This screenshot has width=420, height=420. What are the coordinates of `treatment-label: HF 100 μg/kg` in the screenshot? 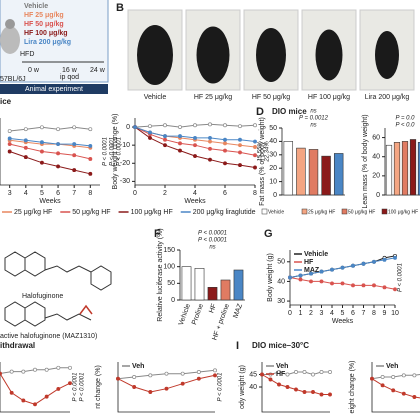 It's located at (46, 33).